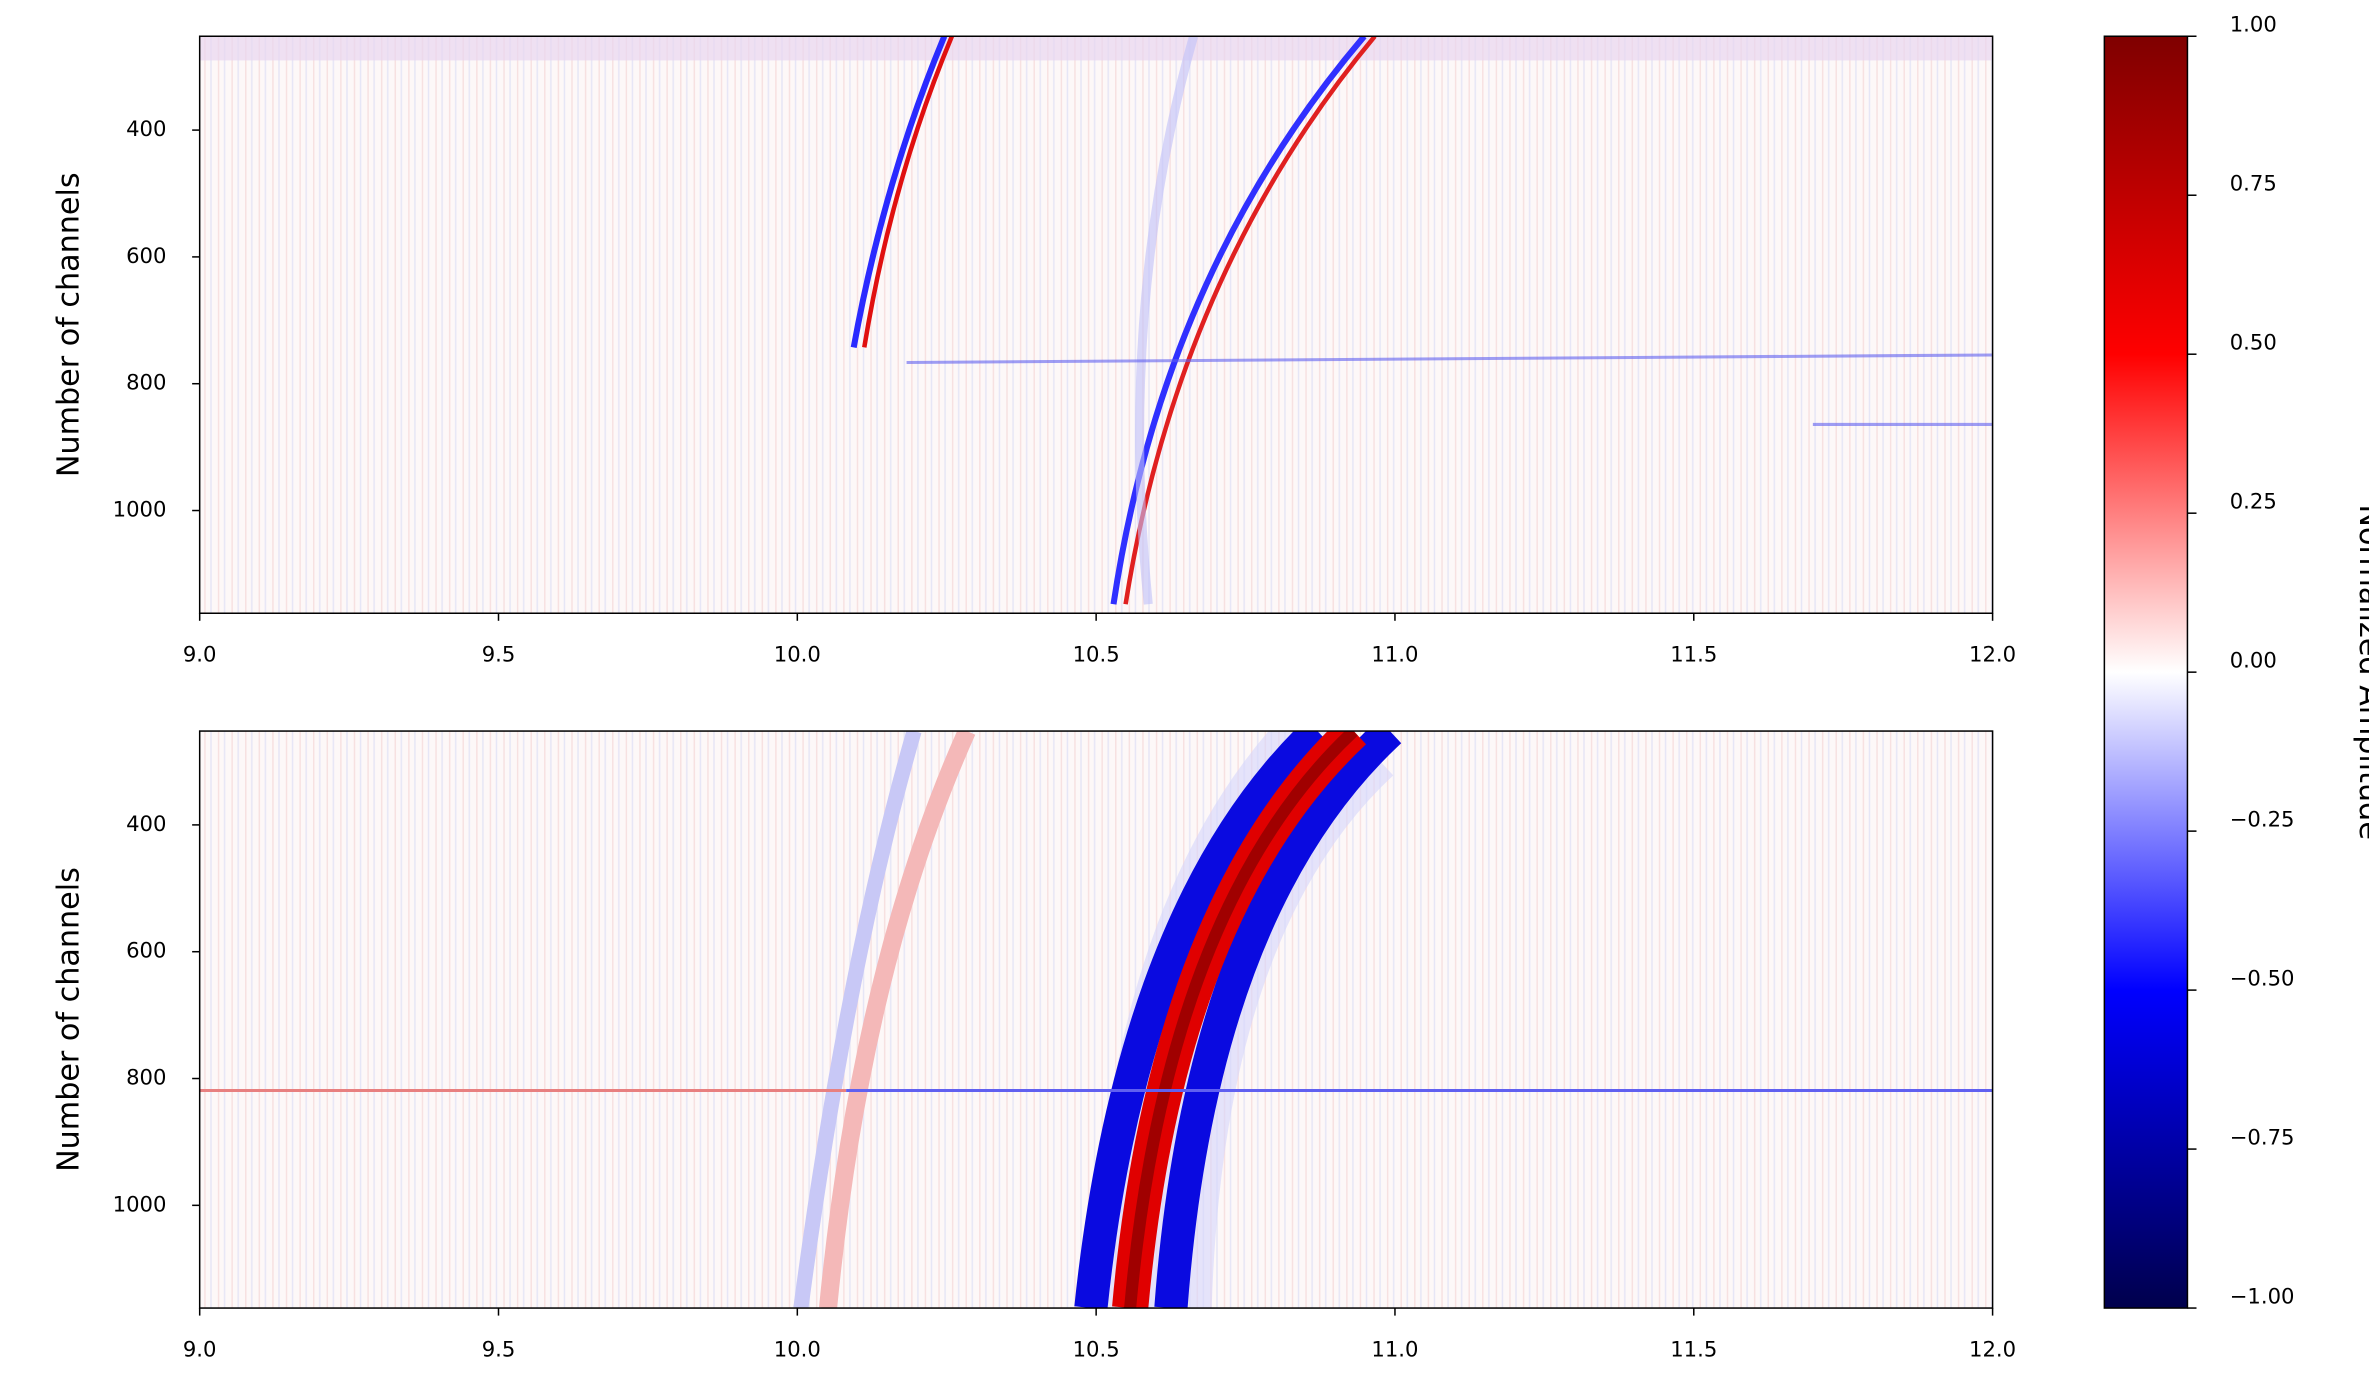 Image resolution: width=2369 pixels, height=1373 pixels. I want to click on colorbar-tick-label: −0.25, so click(2262, 819).